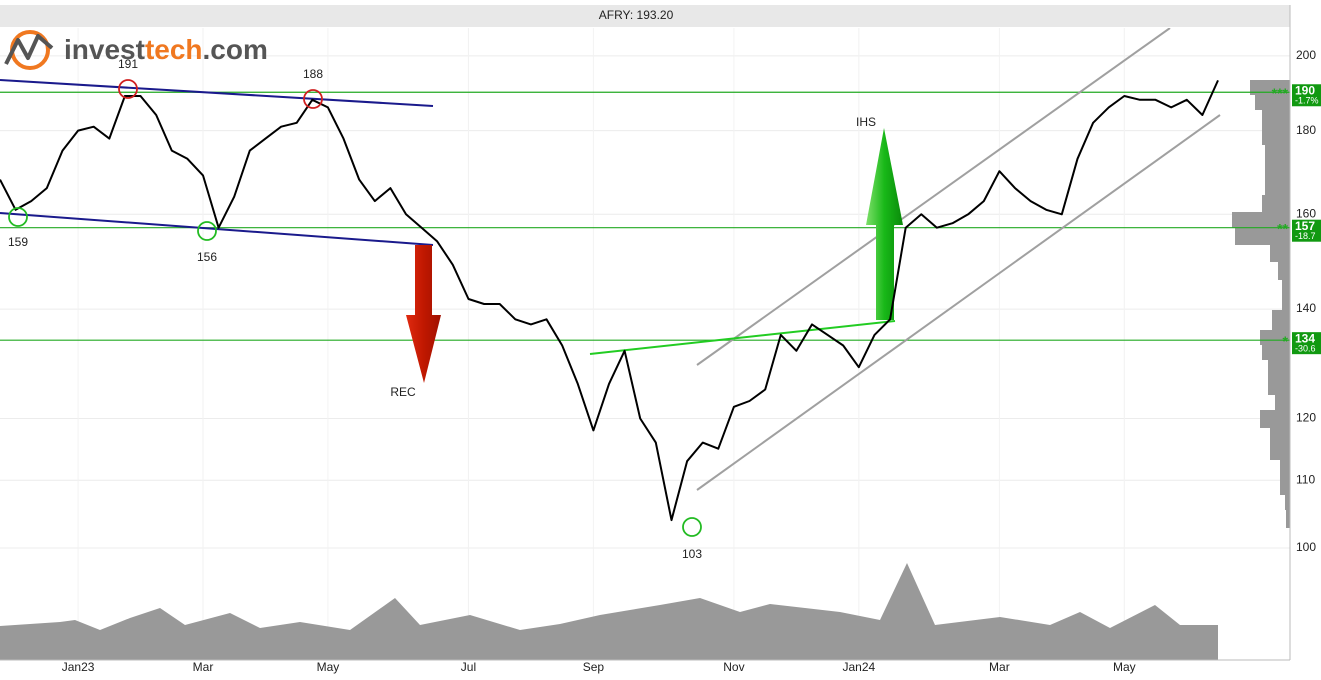  Describe the element at coordinates (1282, 228) in the screenshot. I see `level-stars: **` at that location.